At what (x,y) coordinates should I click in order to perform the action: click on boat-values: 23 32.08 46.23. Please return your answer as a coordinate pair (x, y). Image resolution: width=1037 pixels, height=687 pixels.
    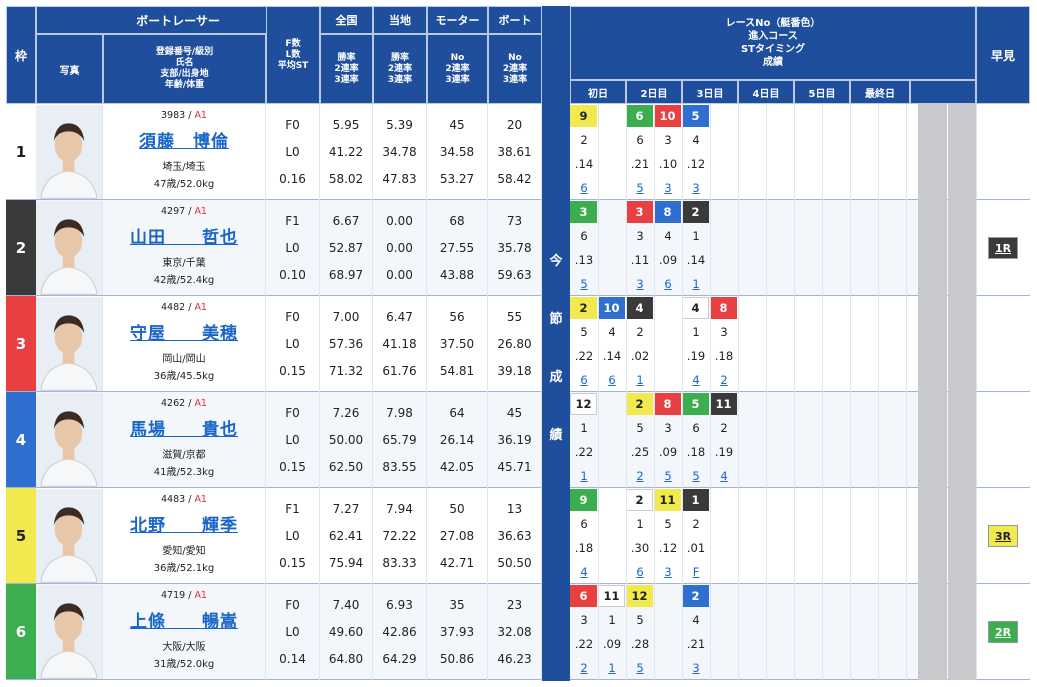
    Looking at the image, I should click on (515, 632).